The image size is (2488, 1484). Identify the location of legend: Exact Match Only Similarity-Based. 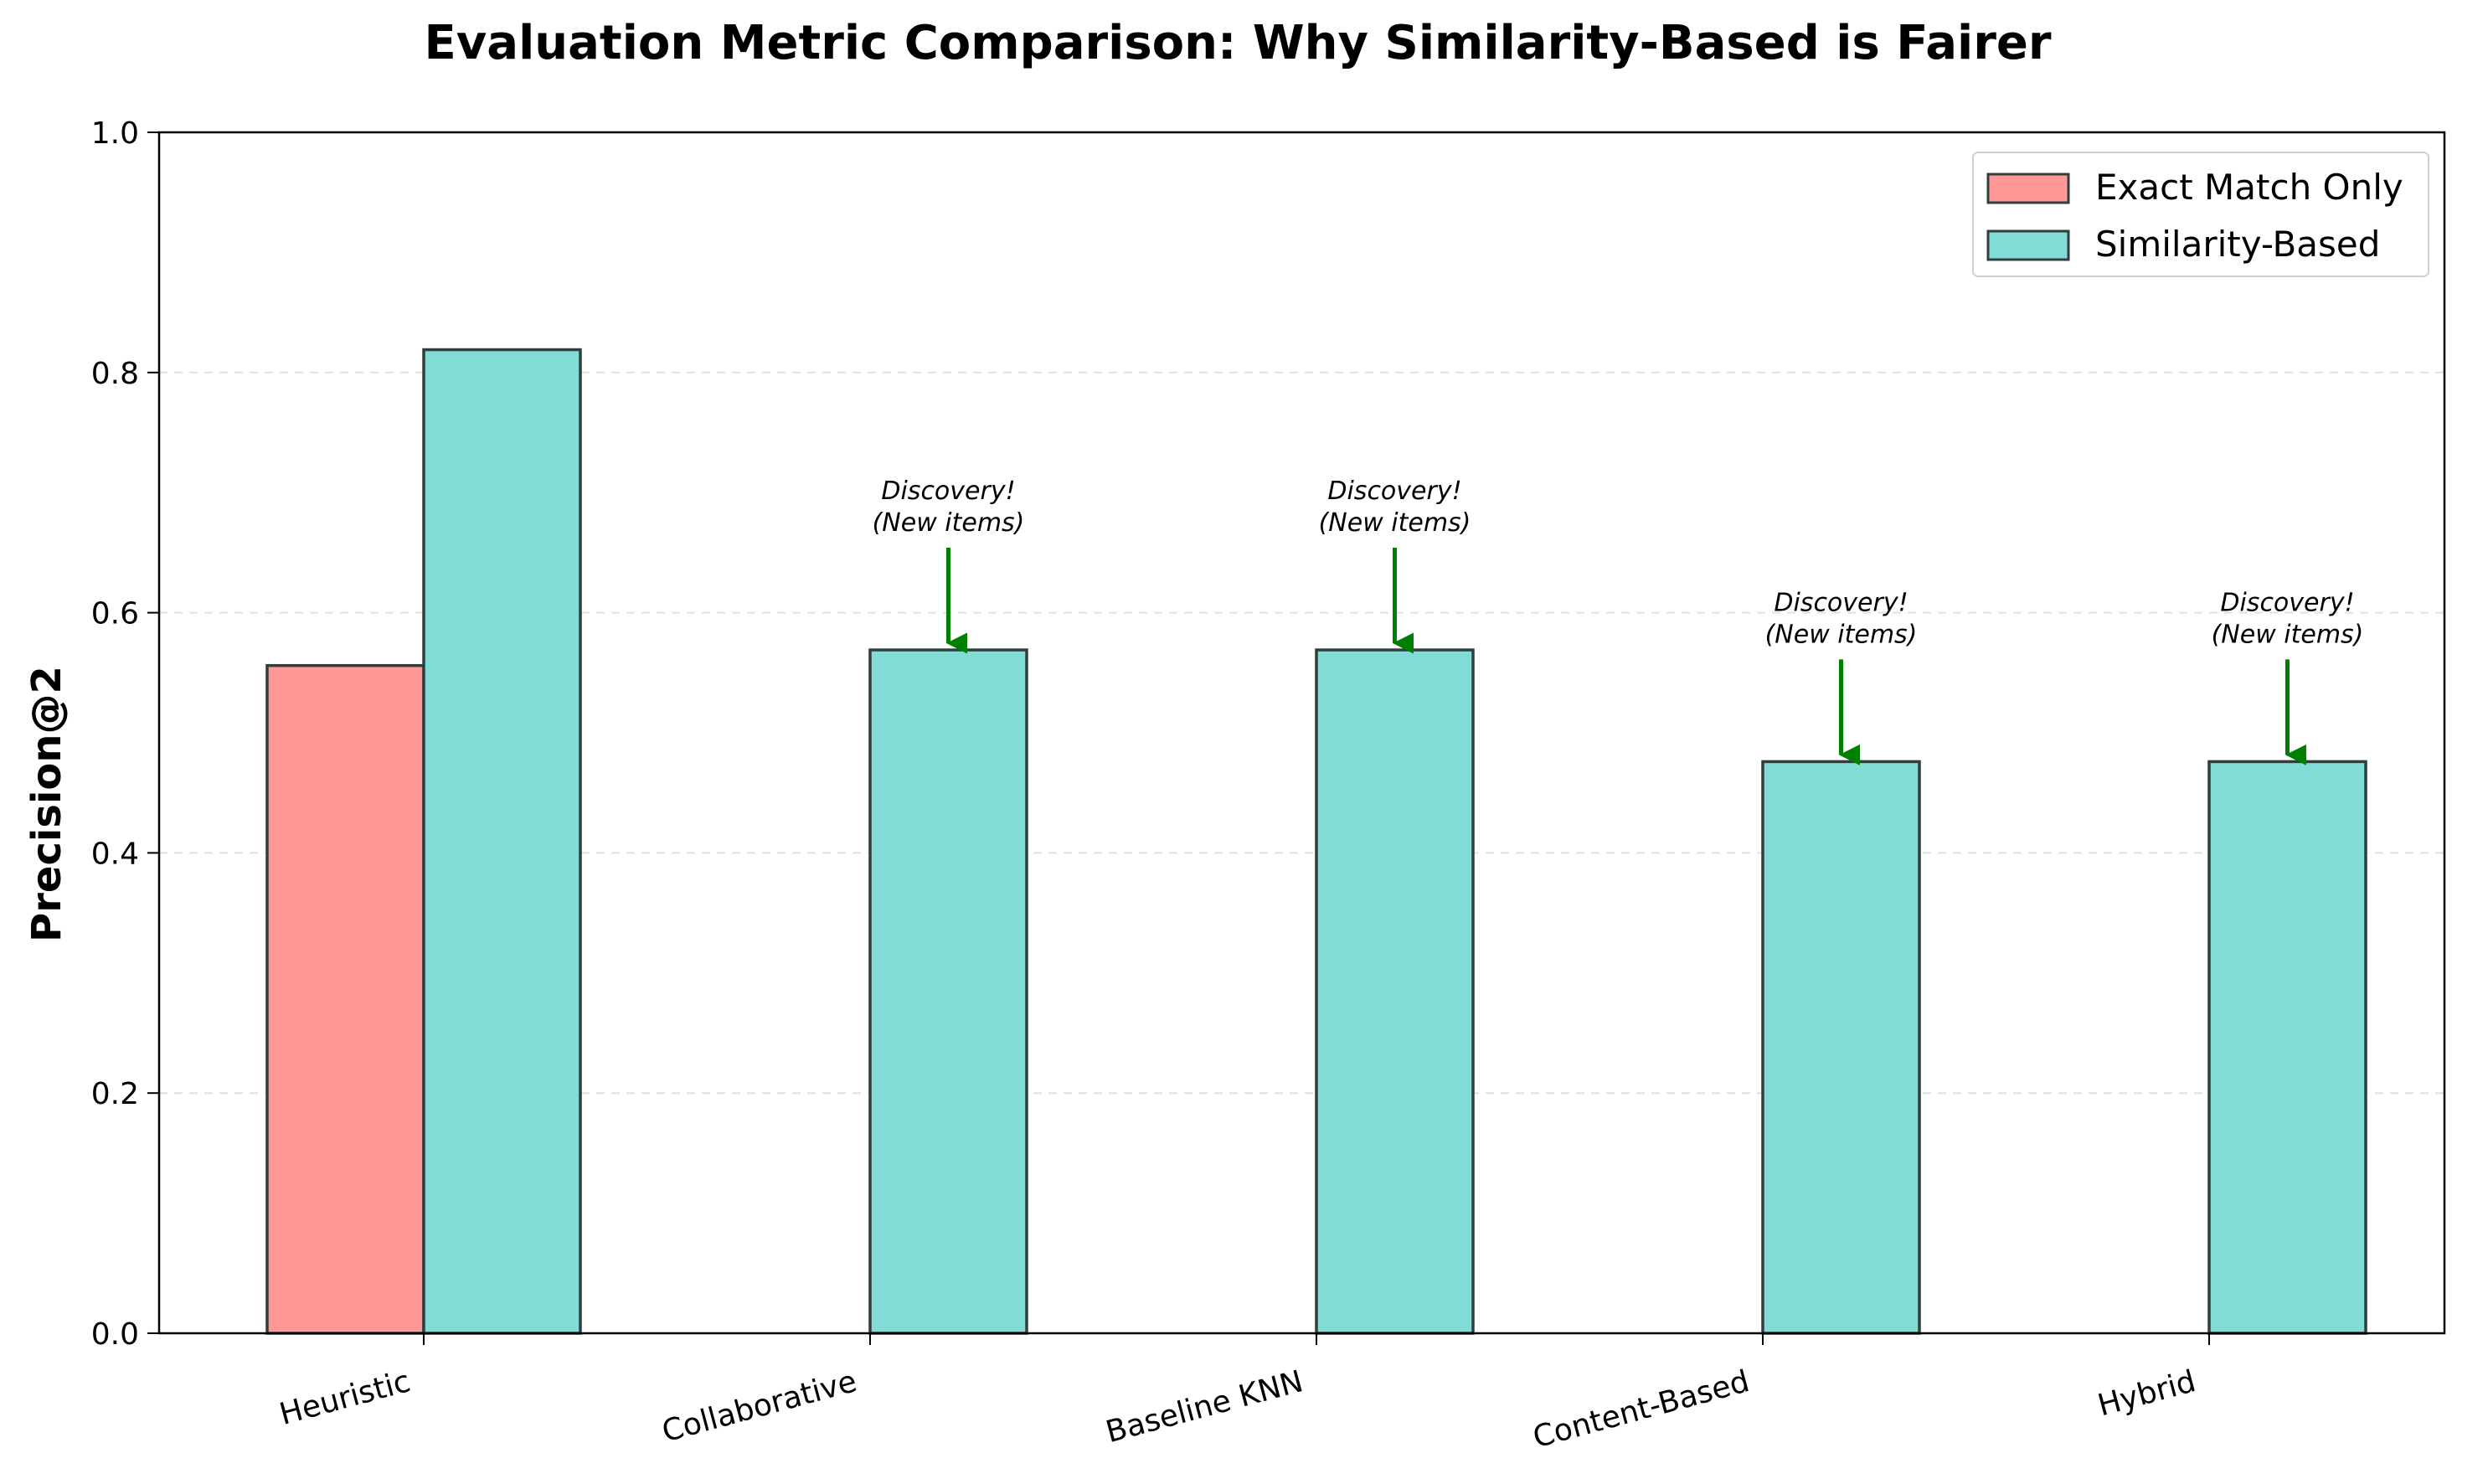
(2201, 214).